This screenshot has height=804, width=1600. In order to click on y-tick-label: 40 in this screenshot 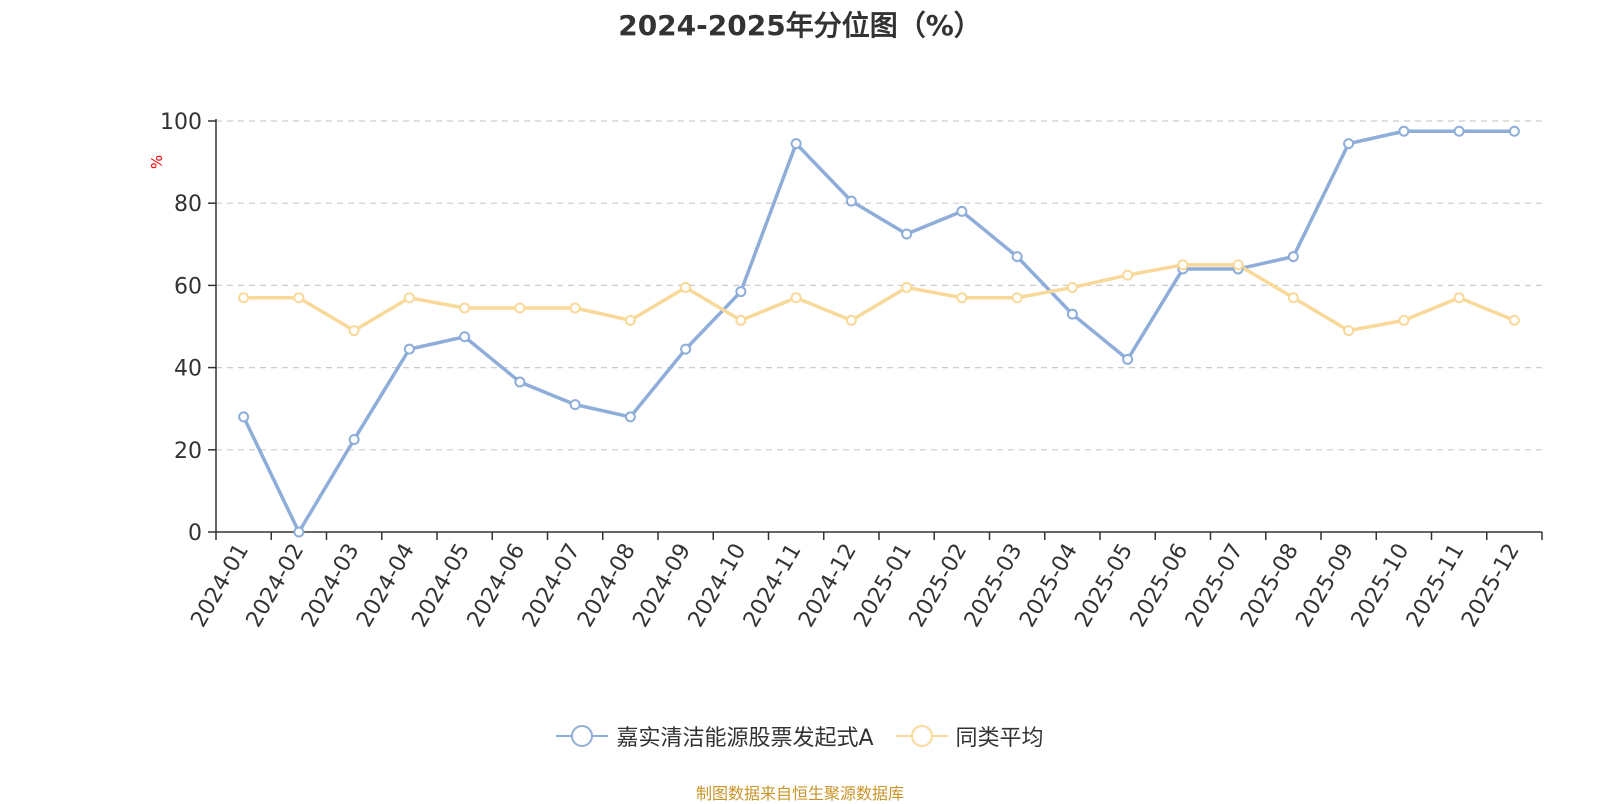, I will do `click(188, 369)`.